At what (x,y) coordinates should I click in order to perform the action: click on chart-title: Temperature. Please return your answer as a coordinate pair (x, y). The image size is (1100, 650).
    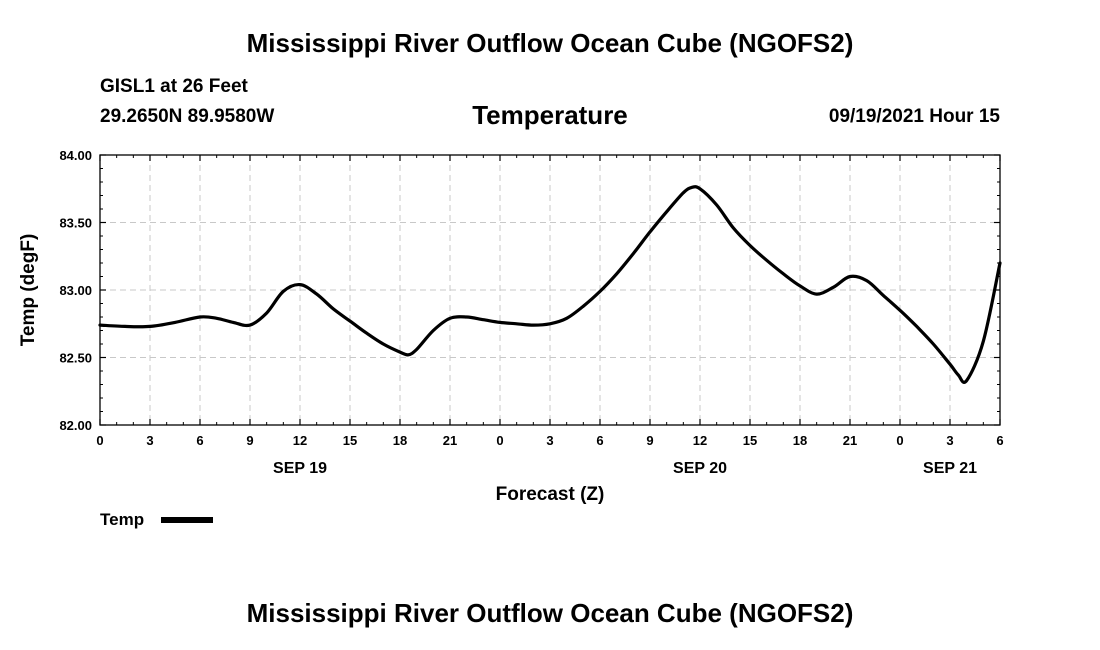
    Looking at the image, I should click on (550, 115).